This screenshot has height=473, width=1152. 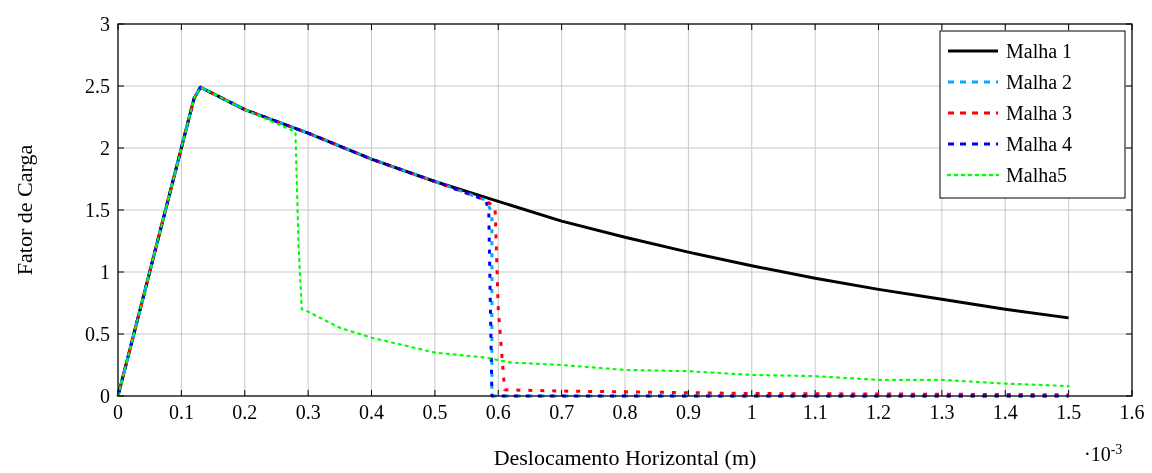 What do you see at coordinates (105, 396) in the screenshot?
I see `y-tick-label: 0` at bounding box center [105, 396].